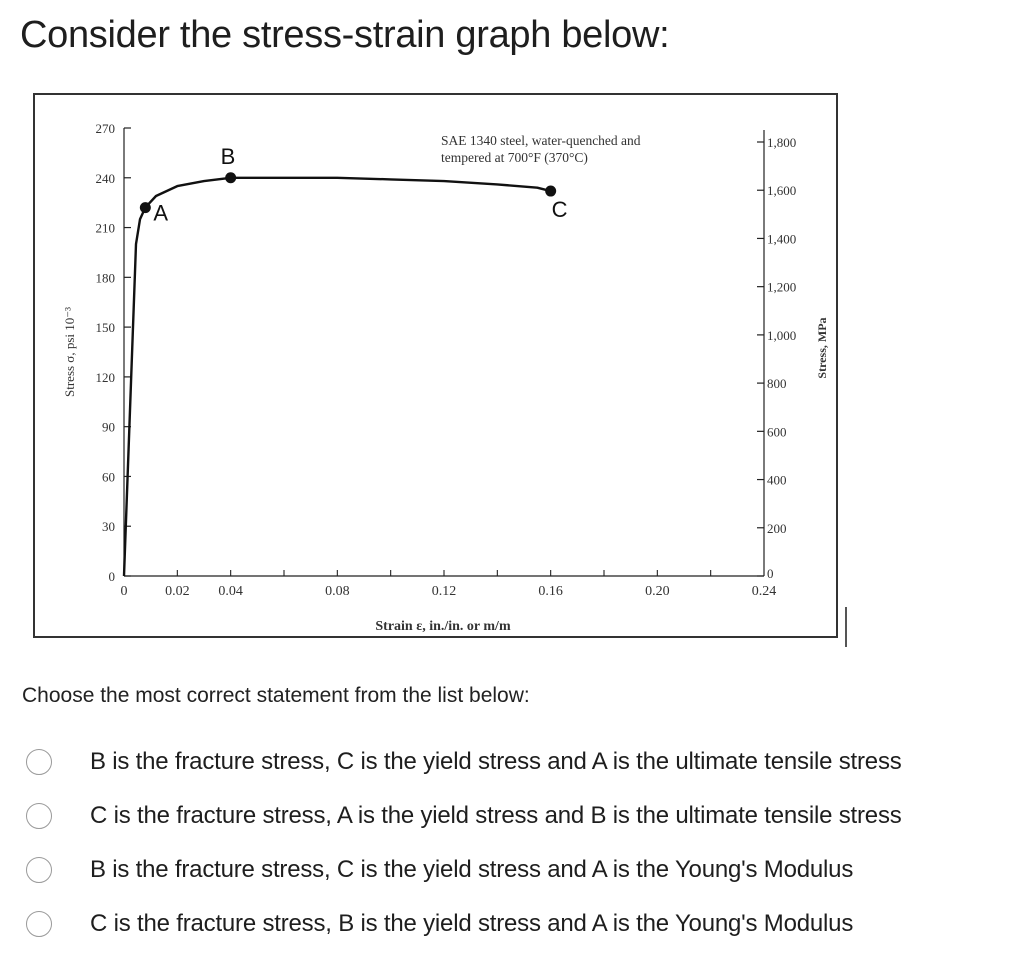  Describe the element at coordinates (228, 156) in the screenshot. I see `point-b-label: B` at that location.